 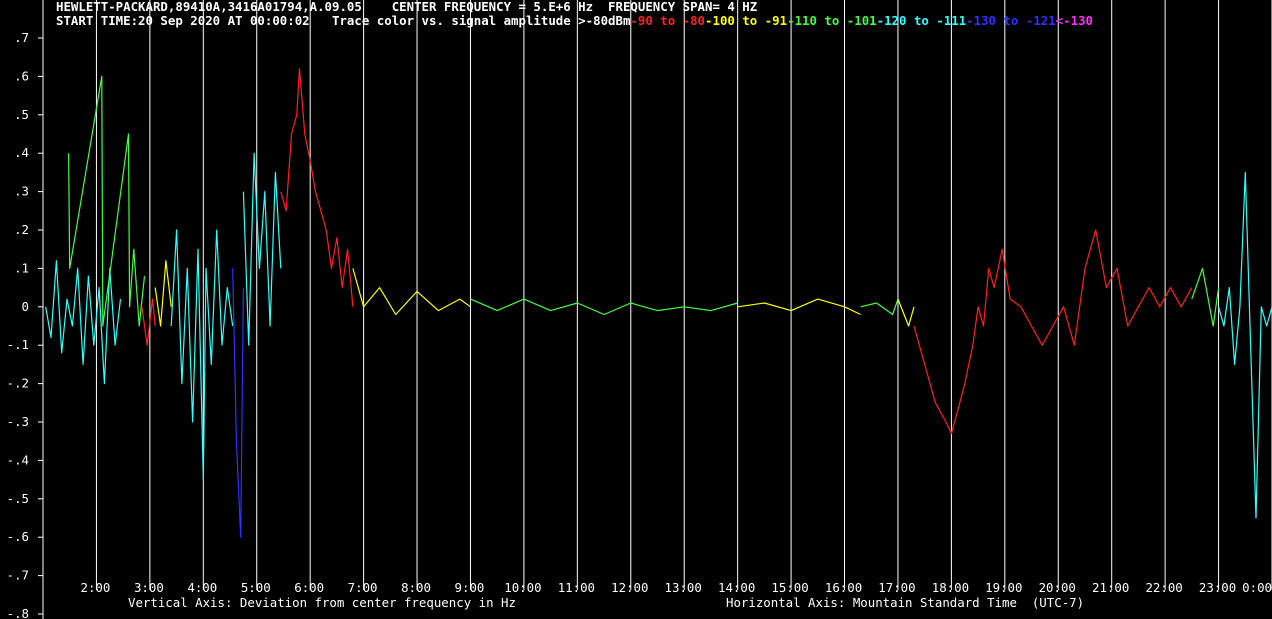 What do you see at coordinates (21, 37) in the screenshot?
I see `y-tick-label: .7` at bounding box center [21, 37].